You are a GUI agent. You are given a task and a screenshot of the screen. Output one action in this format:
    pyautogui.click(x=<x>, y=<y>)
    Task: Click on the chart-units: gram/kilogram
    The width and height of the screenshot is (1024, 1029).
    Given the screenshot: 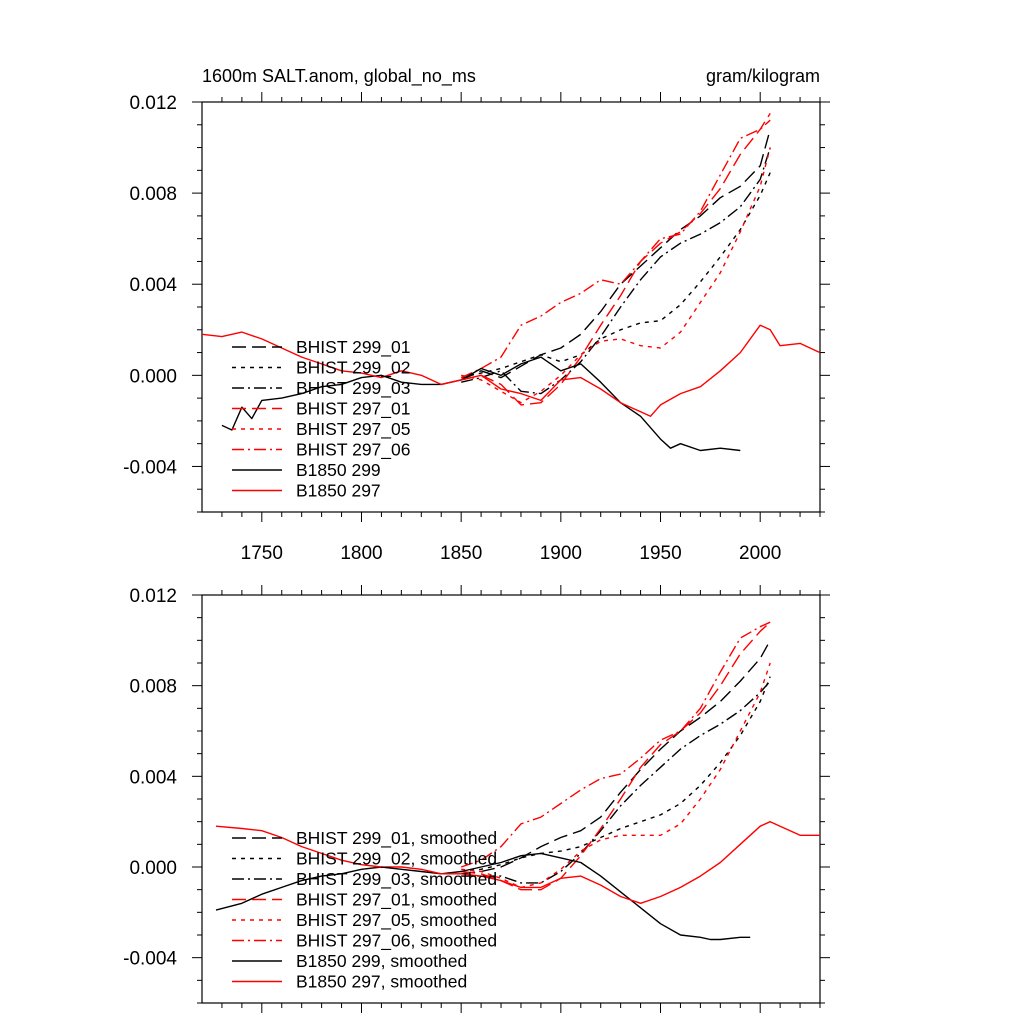 What is the action you would take?
    pyautogui.click(x=763, y=76)
    